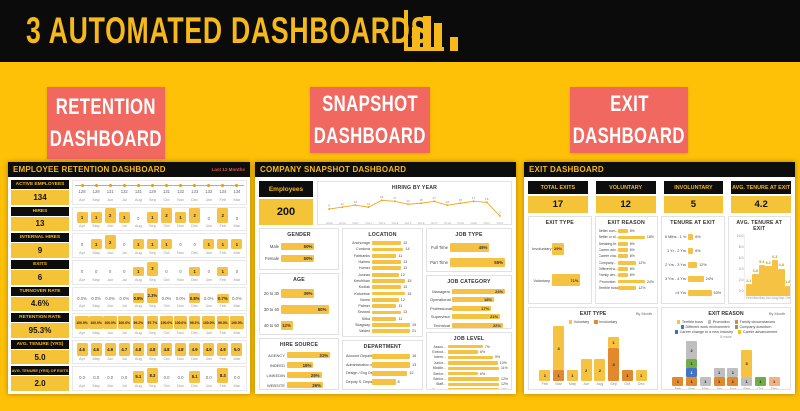 The width and height of the screenshot is (800, 411). What do you see at coordinates (311, 355) in the screenshot?
I see `hbar-track: 31%` at bounding box center [311, 355].